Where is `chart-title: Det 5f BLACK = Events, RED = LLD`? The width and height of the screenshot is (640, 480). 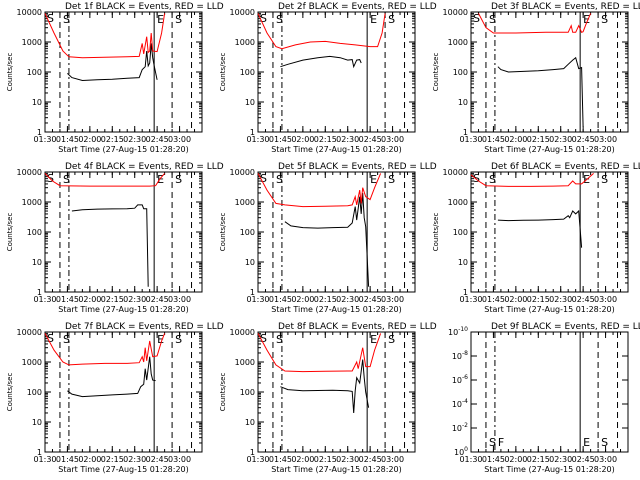
chart-title: Det 5f BLACK = Events, RED = LLD is located at coordinates (357, 167).